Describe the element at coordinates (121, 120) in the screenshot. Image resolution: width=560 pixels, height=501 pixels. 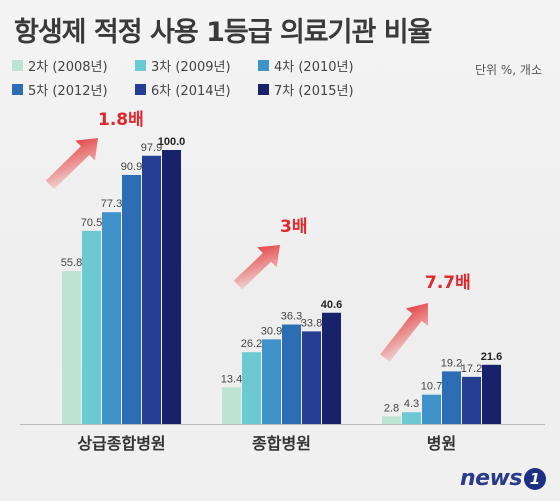
I see `growth-annotation: 1.8배` at that location.